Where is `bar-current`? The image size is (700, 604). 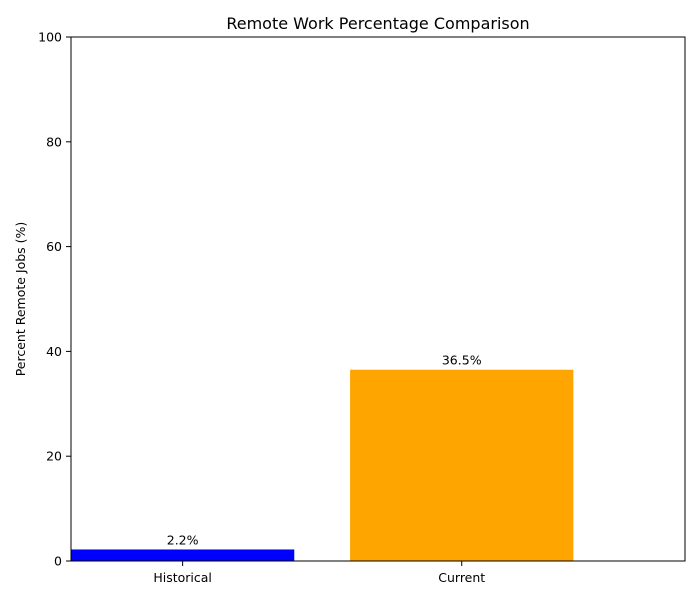
bar-current is located at coordinates (462, 465).